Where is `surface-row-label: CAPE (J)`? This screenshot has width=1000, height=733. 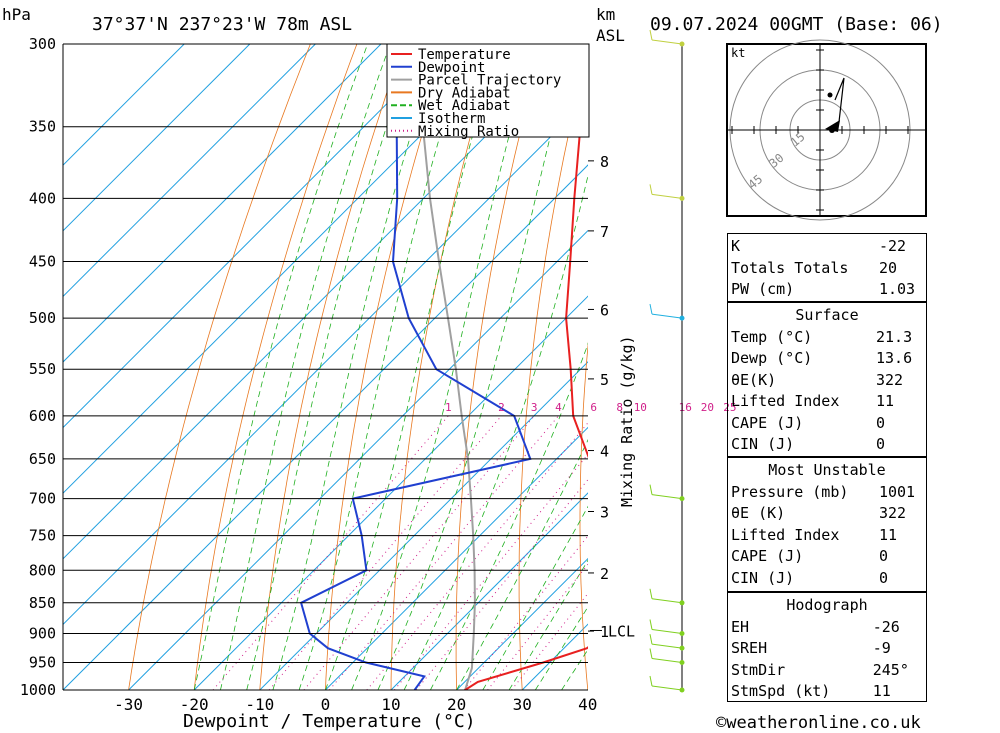
surface-row-label: CAPE (J) is located at coordinates (767, 422).